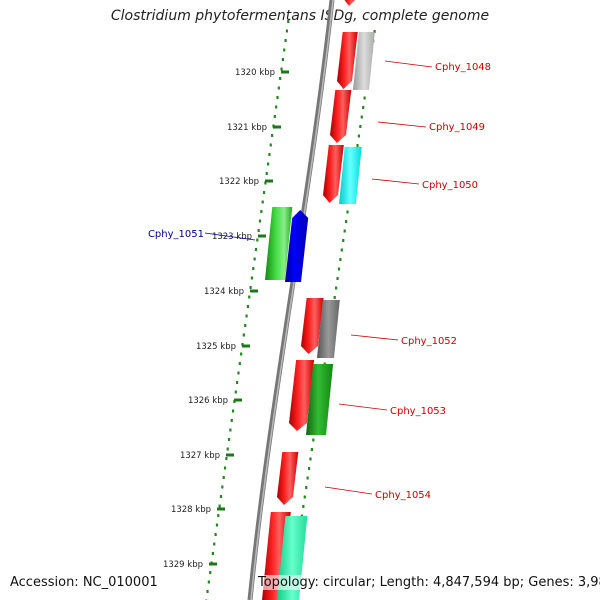 The image size is (600, 600). I want to click on tick-label: 1327 kbp, so click(200, 456).